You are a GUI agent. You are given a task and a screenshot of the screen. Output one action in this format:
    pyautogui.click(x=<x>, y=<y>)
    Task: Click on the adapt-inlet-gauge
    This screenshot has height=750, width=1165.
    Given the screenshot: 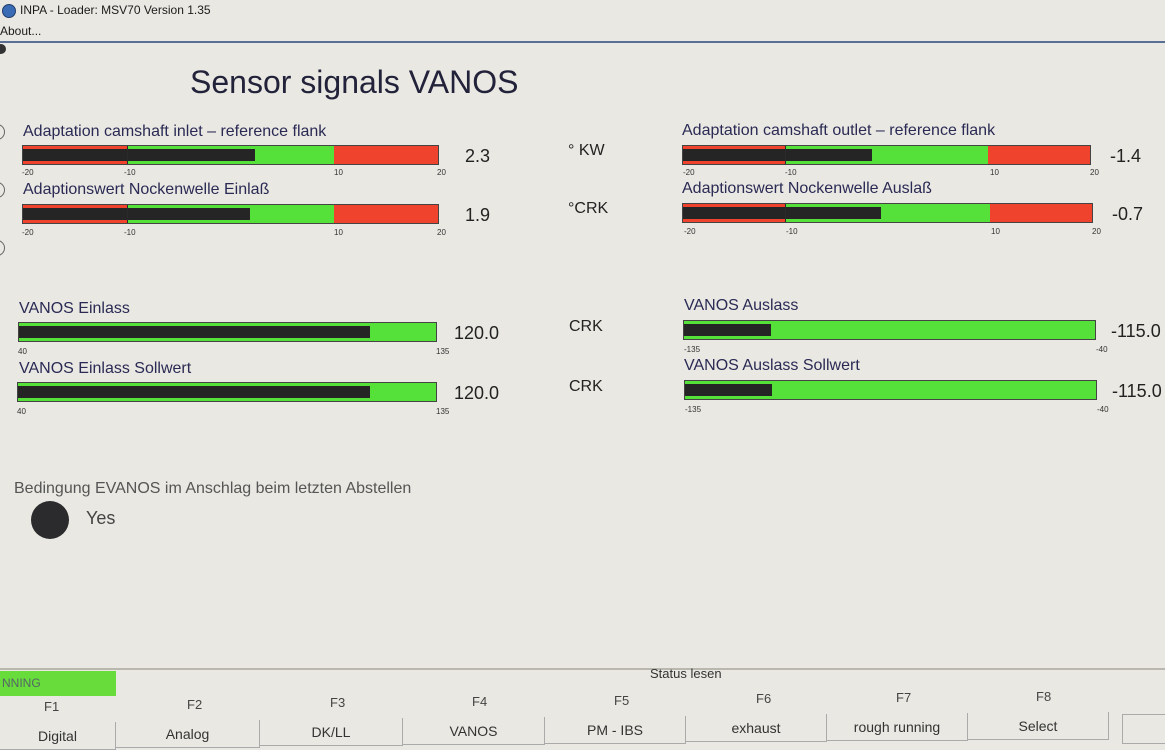 What is the action you would take?
    pyautogui.click(x=230, y=155)
    